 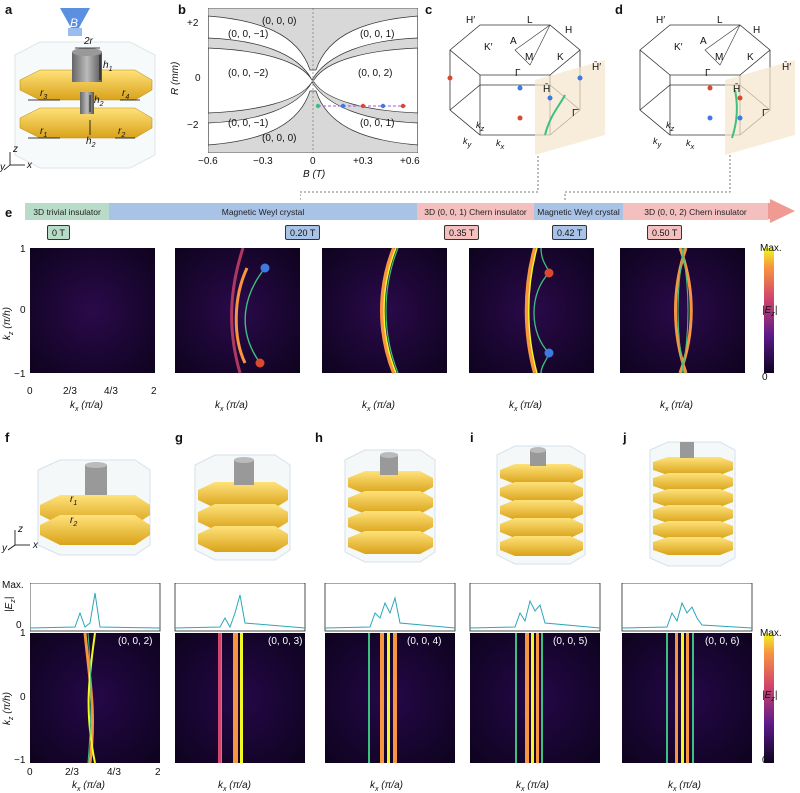 What do you see at coordinates (2, 167) in the screenshot?
I see `axis-y: y` at bounding box center [2, 167].